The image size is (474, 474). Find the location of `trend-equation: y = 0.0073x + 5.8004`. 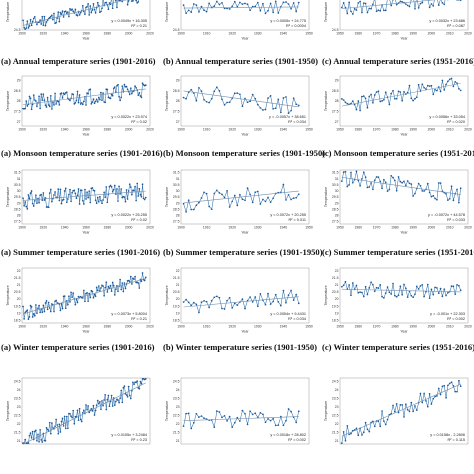

trend-equation: y = 0.0073x + 5.8004 is located at coordinates (129, 314).